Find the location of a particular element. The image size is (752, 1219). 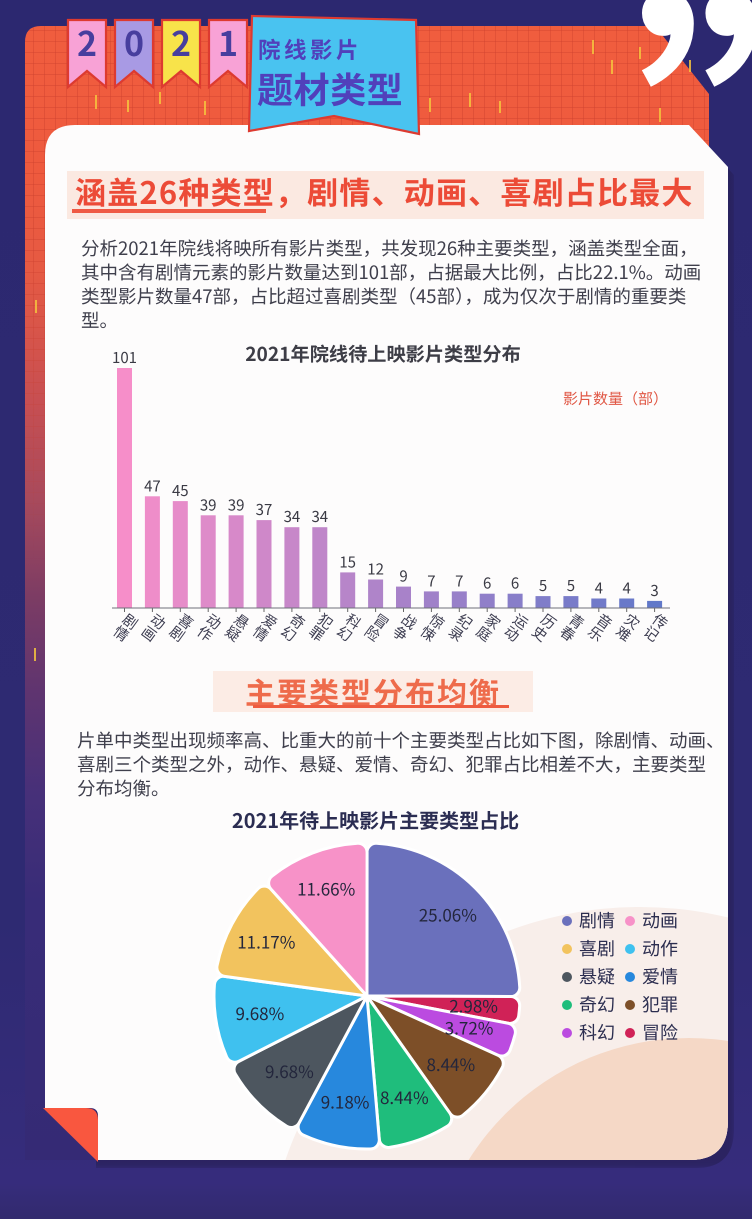

svg-text: 15 is located at coordinates (347, 561).